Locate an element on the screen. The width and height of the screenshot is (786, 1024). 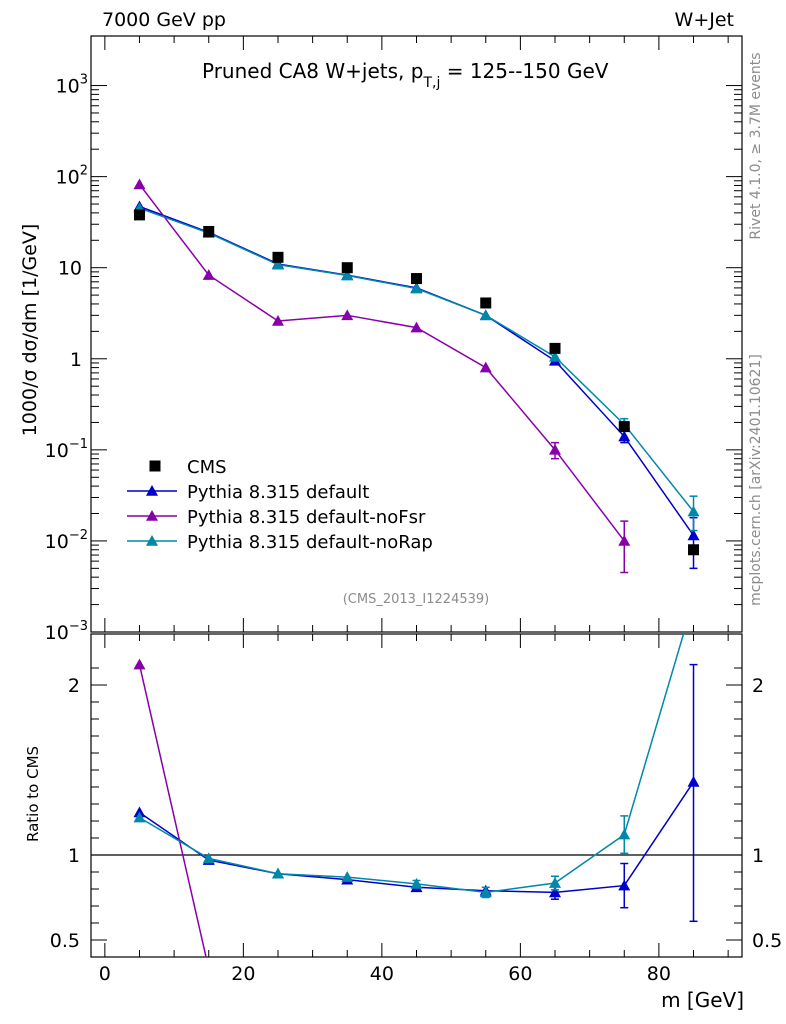
legend-marker-pythia-8-315-default-norap is located at coordinates (152, 540).